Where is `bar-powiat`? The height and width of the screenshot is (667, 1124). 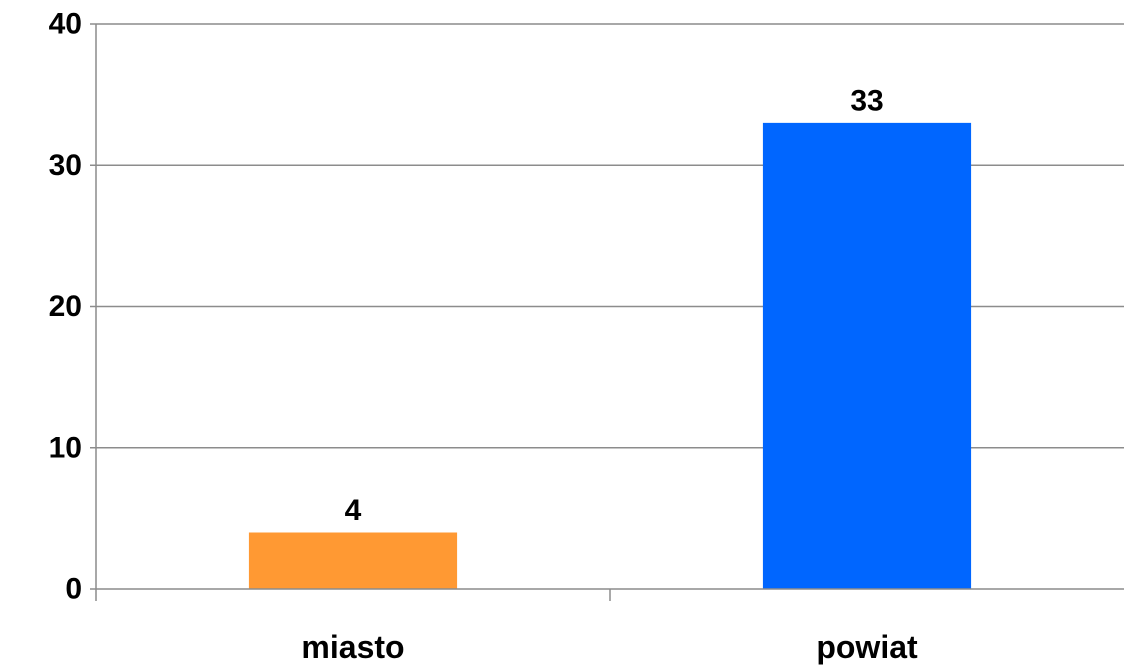
bar-powiat is located at coordinates (867, 355).